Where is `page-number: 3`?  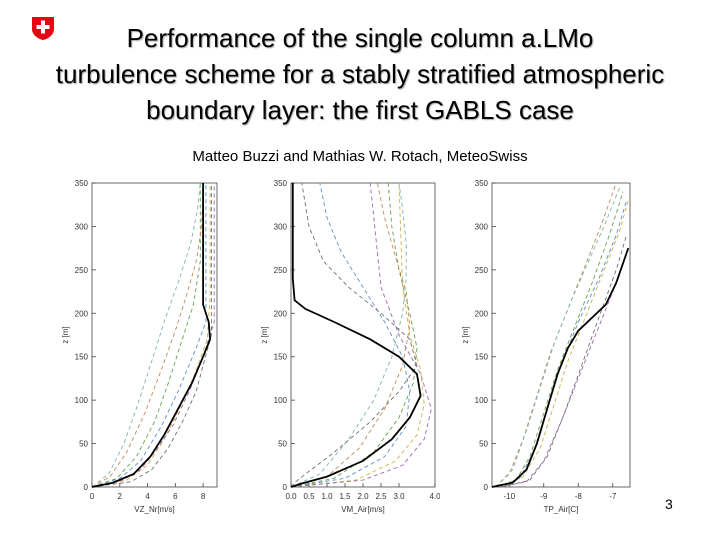
page-number: 3 is located at coordinates (669, 504).